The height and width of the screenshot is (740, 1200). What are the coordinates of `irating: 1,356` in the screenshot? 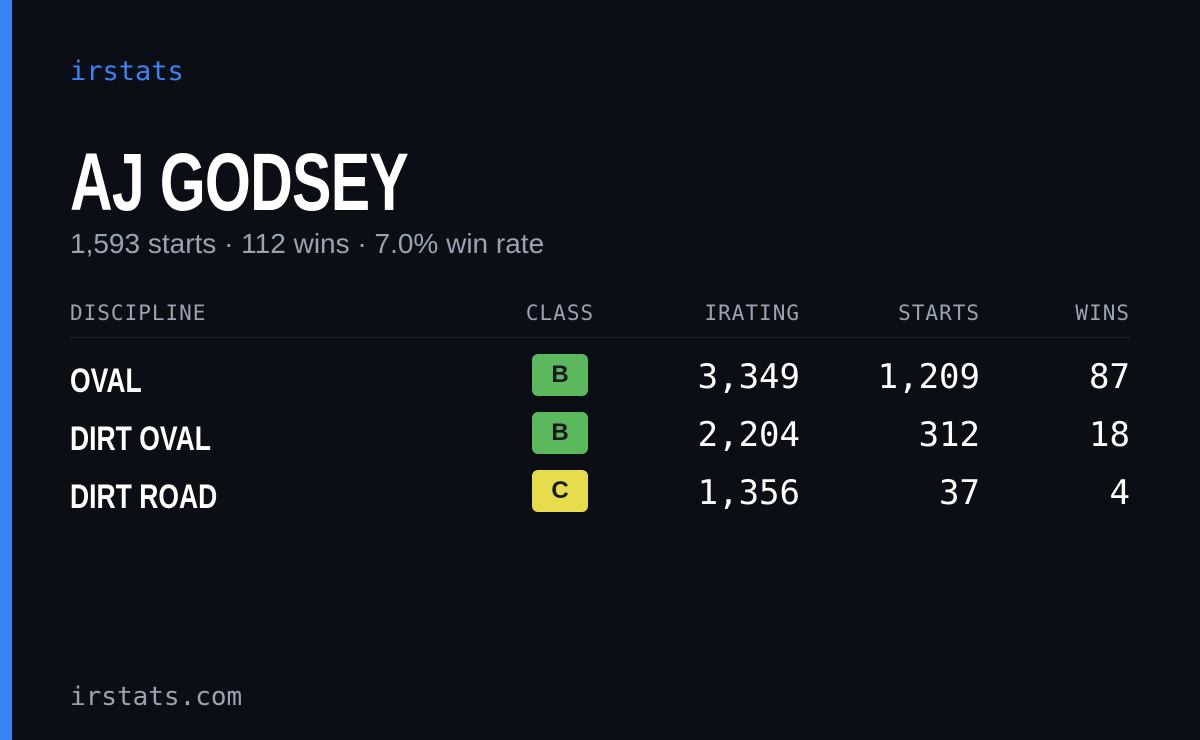 It's located at (748, 493).